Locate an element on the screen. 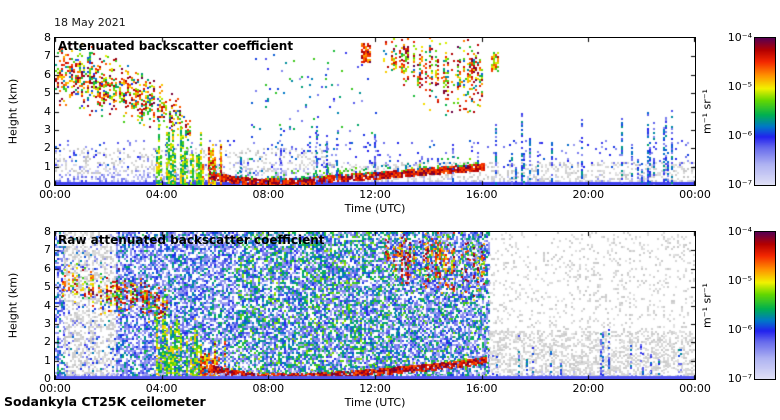  panel-title-raw: Raw attenuated backscatter coefficient is located at coordinates (191, 240).